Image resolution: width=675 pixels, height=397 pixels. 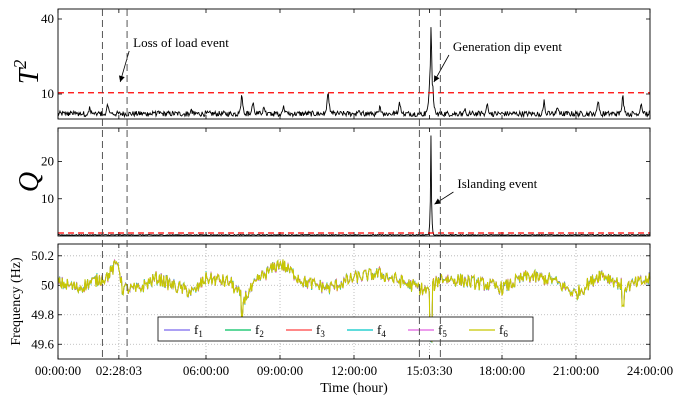 What do you see at coordinates (42, 343) in the screenshot?
I see `y-tick-label: 49.6` at bounding box center [42, 343].